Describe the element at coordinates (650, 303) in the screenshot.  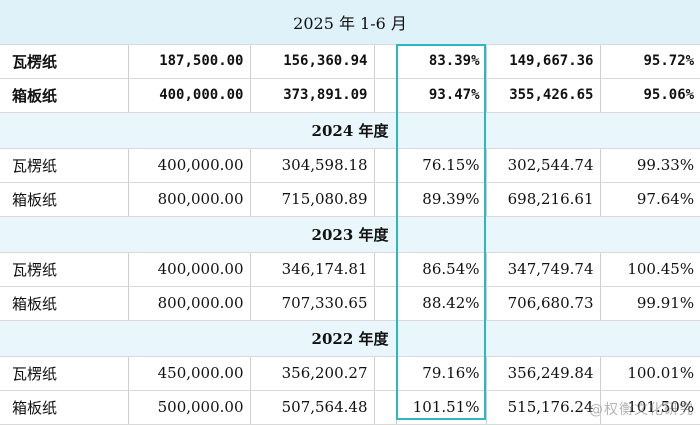
I see `cell-value: 99.91%` at that location.